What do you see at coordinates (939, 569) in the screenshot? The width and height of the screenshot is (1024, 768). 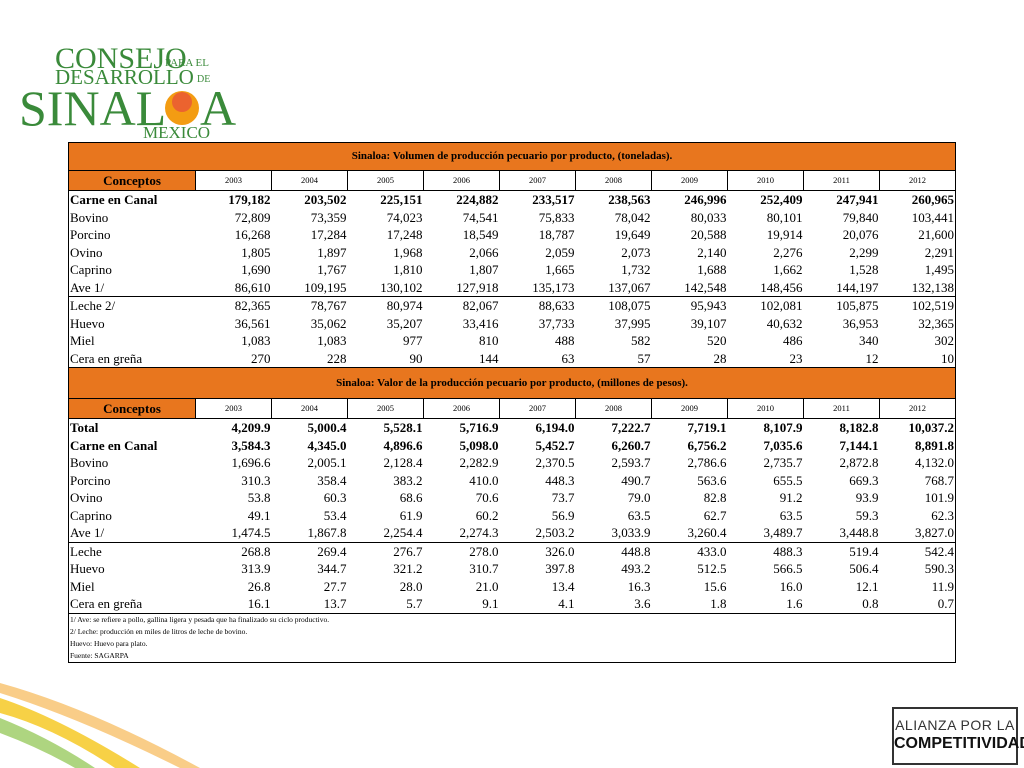 I see `cell-value: 590.3` at bounding box center [939, 569].